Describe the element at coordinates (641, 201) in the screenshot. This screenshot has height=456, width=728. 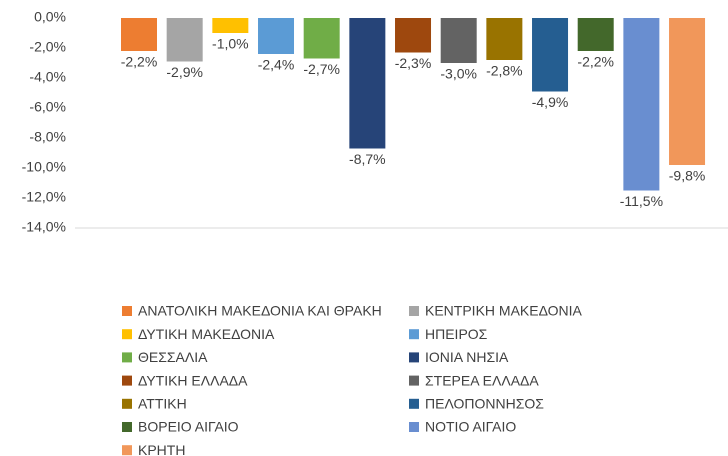
I see `data-label: -11,5%` at that location.